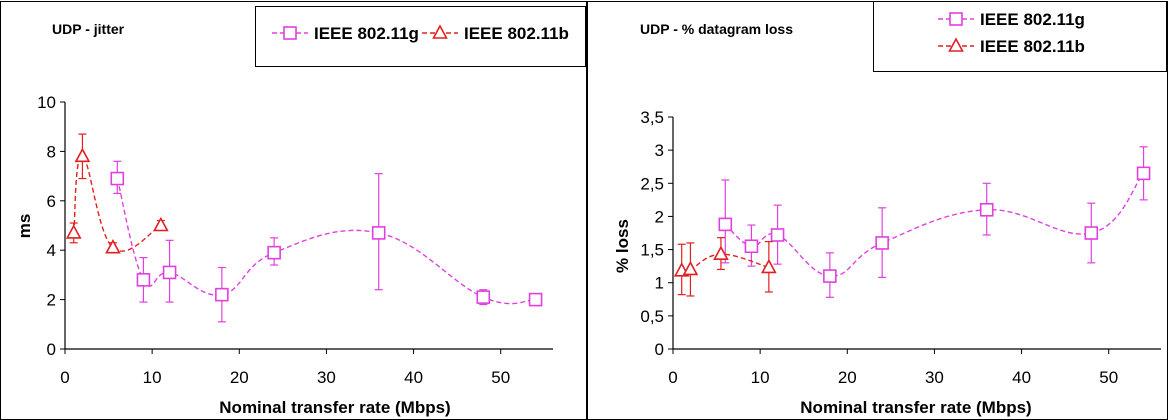 Image resolution: width=1168 pixels, height=420 pixels. Describe the element at coordinates (88, 29) in the screenshot. I see `chart-title: UDP - jitter` at that location.